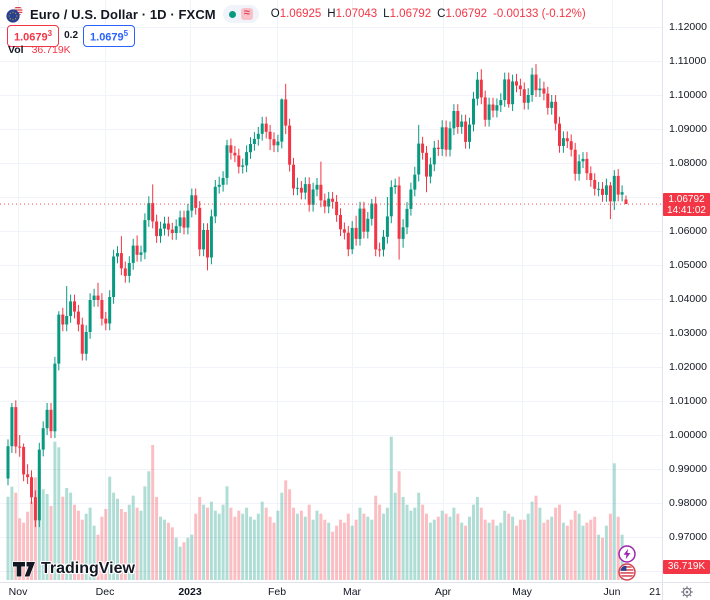  Describe the element at coordinates (627, 554) in the screenshot. I see `lightning-icon` at that location.